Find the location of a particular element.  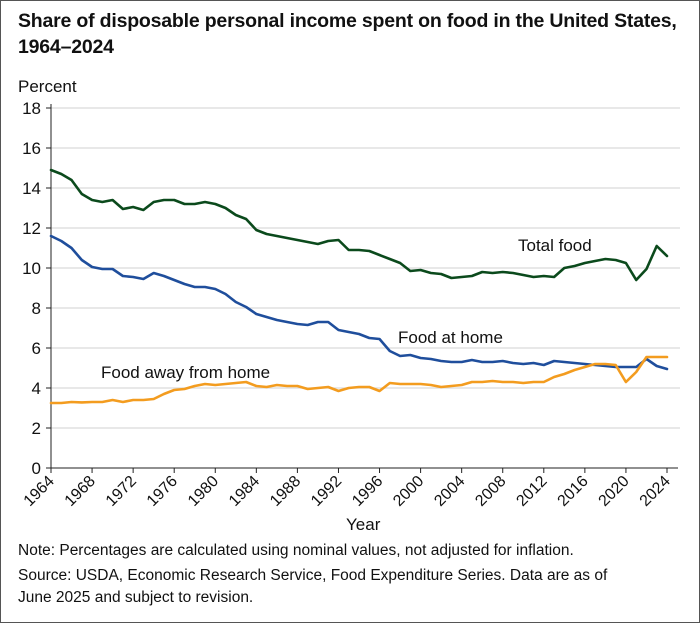

y-tick-label: 18 is located at coordinates (31, 108).